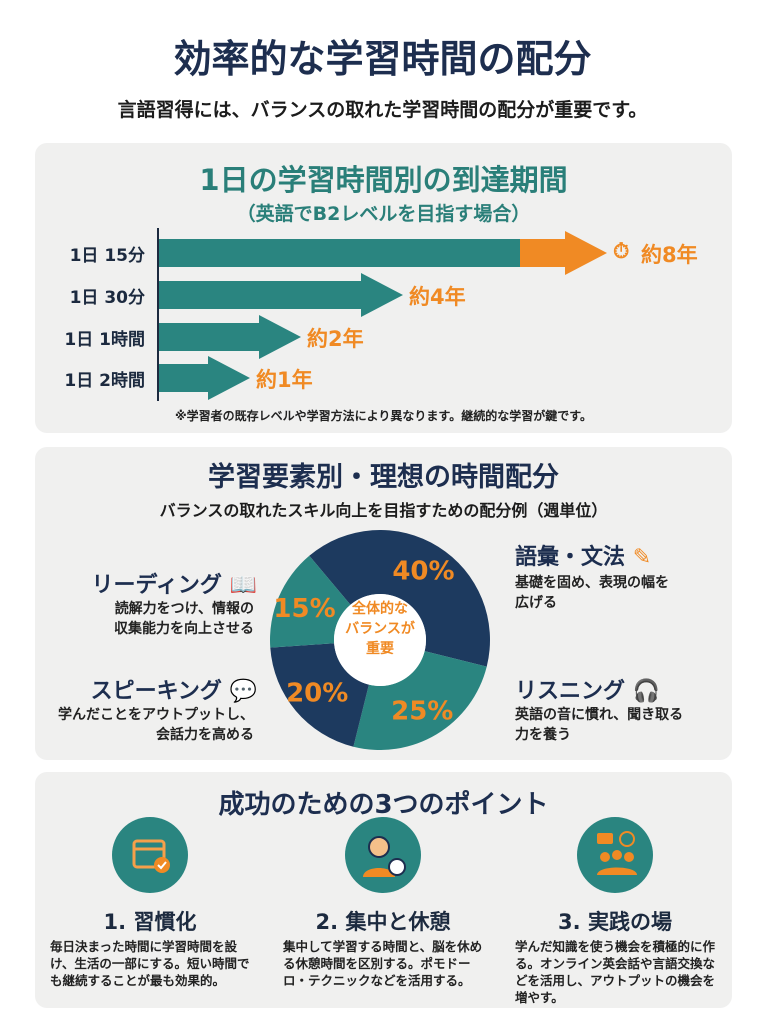  What do you see at coordinates (107, 256) in the screenshot?
I see `bar-category-label: 1日 15分` at bounding box center [107, 256].